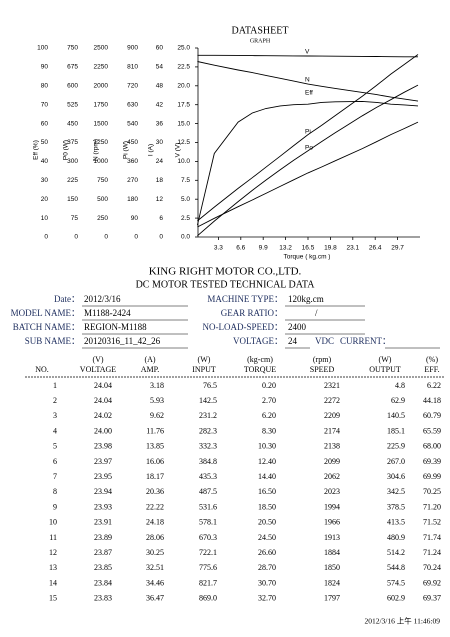 This screenshot has width=450, height=637. Describe the element at coordinates (45, 199) in the screenshot. I see `y-tick-label: 20` at that location.